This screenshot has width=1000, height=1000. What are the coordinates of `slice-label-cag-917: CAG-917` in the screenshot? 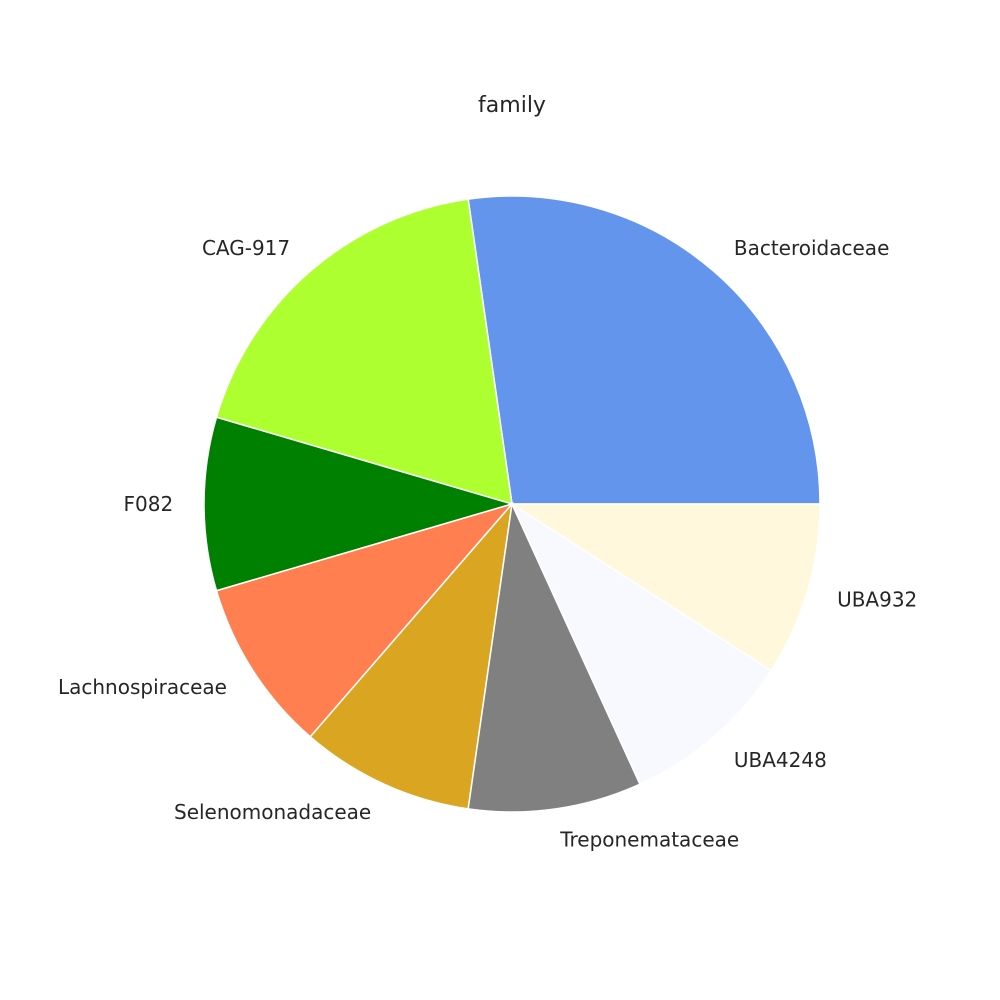 It's located at (246, 248).